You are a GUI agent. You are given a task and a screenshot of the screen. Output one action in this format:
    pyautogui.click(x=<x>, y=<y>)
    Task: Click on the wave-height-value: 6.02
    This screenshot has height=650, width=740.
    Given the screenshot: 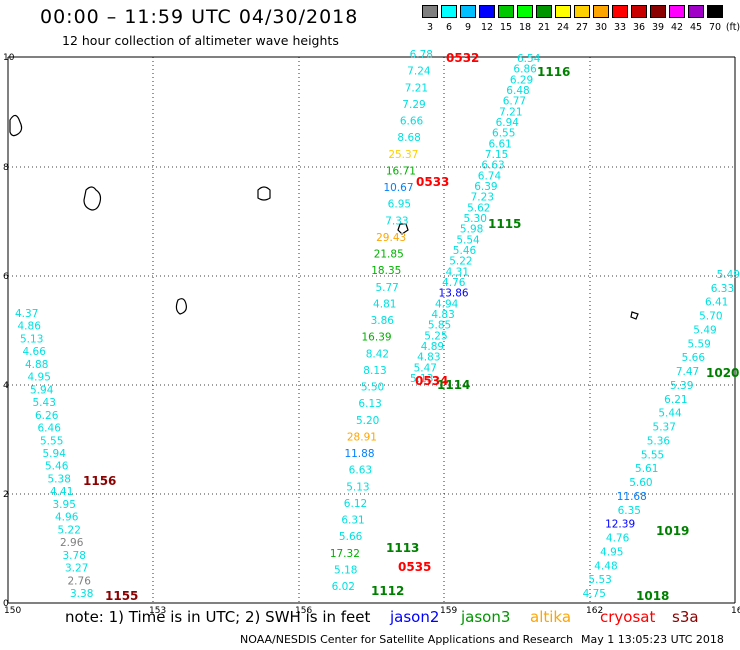 What is the action you would take?
    pyautogui.click(x=343, y=587)
    